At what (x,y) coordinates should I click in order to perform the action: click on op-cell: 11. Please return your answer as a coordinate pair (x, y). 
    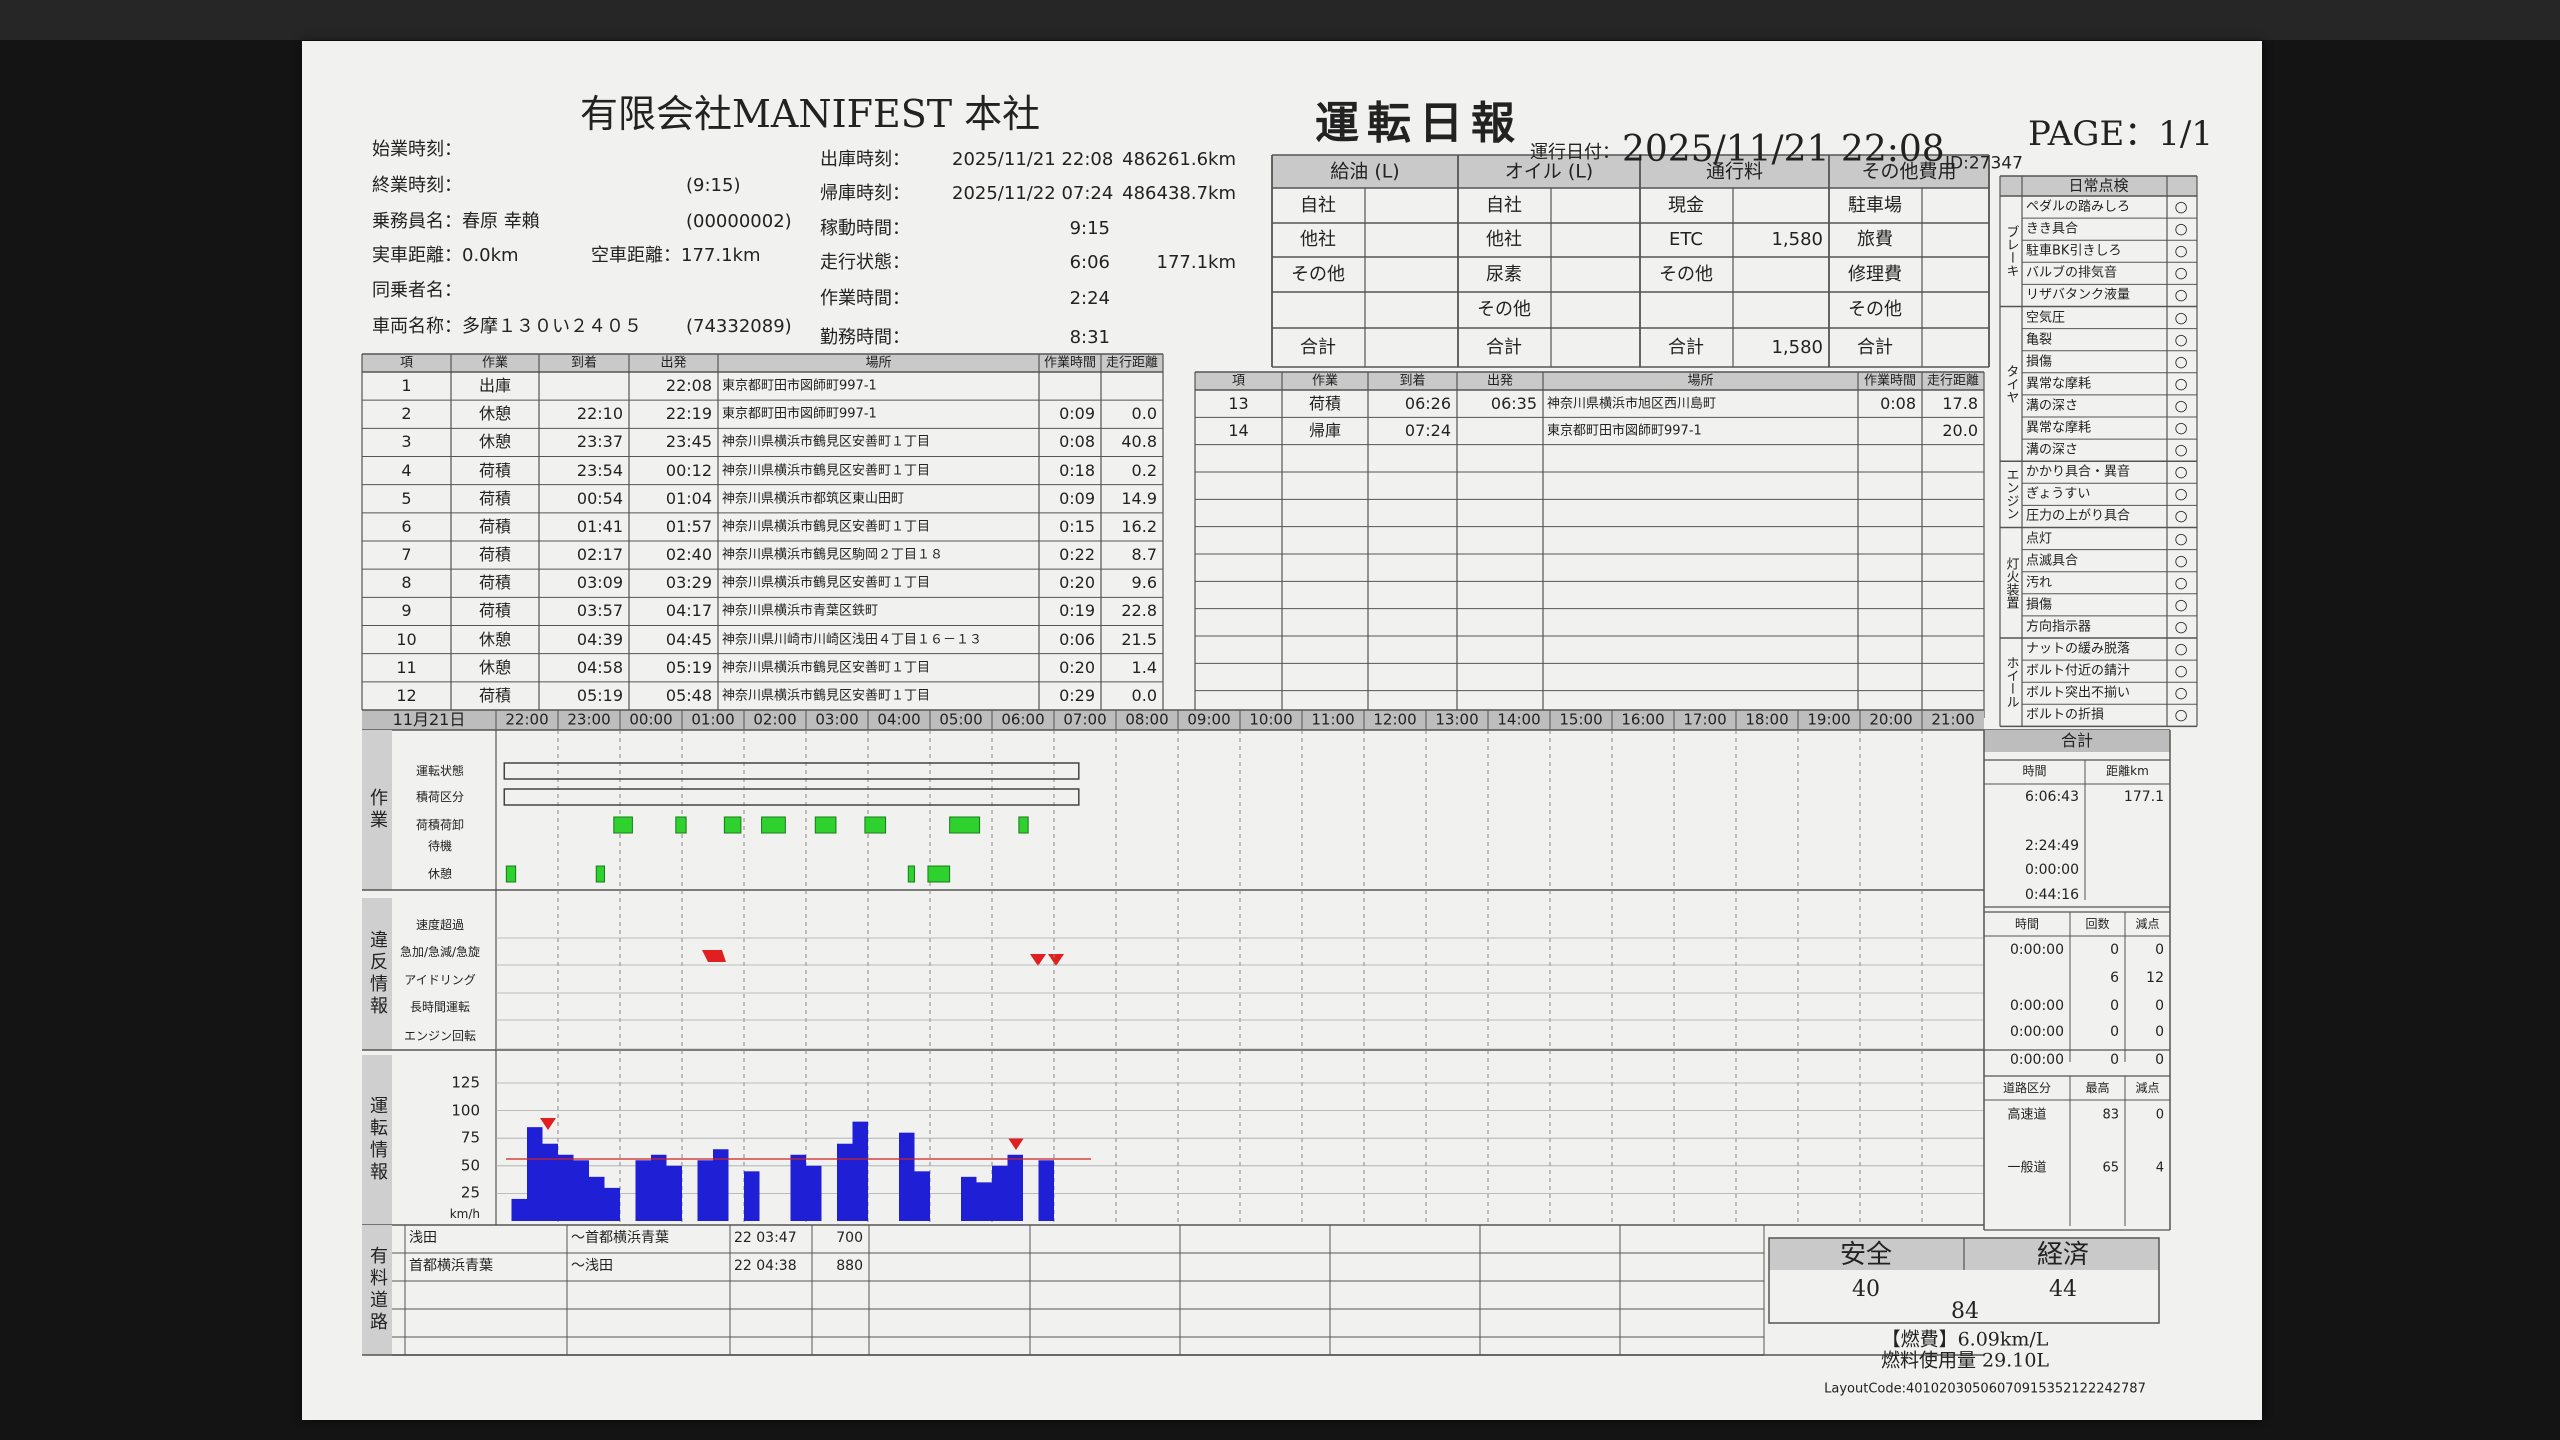
    Looking at the image, I should click on (406, 667).